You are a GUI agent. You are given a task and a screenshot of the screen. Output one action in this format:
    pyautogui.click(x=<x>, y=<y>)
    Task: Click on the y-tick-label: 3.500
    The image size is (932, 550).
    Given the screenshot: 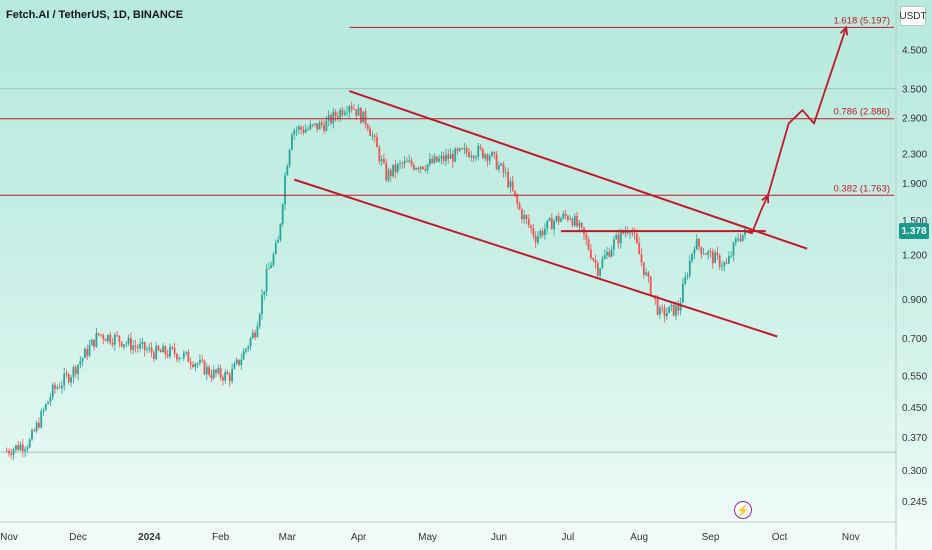 What is the action you would take?
    pyautogui.click(x=914, y=89)
    